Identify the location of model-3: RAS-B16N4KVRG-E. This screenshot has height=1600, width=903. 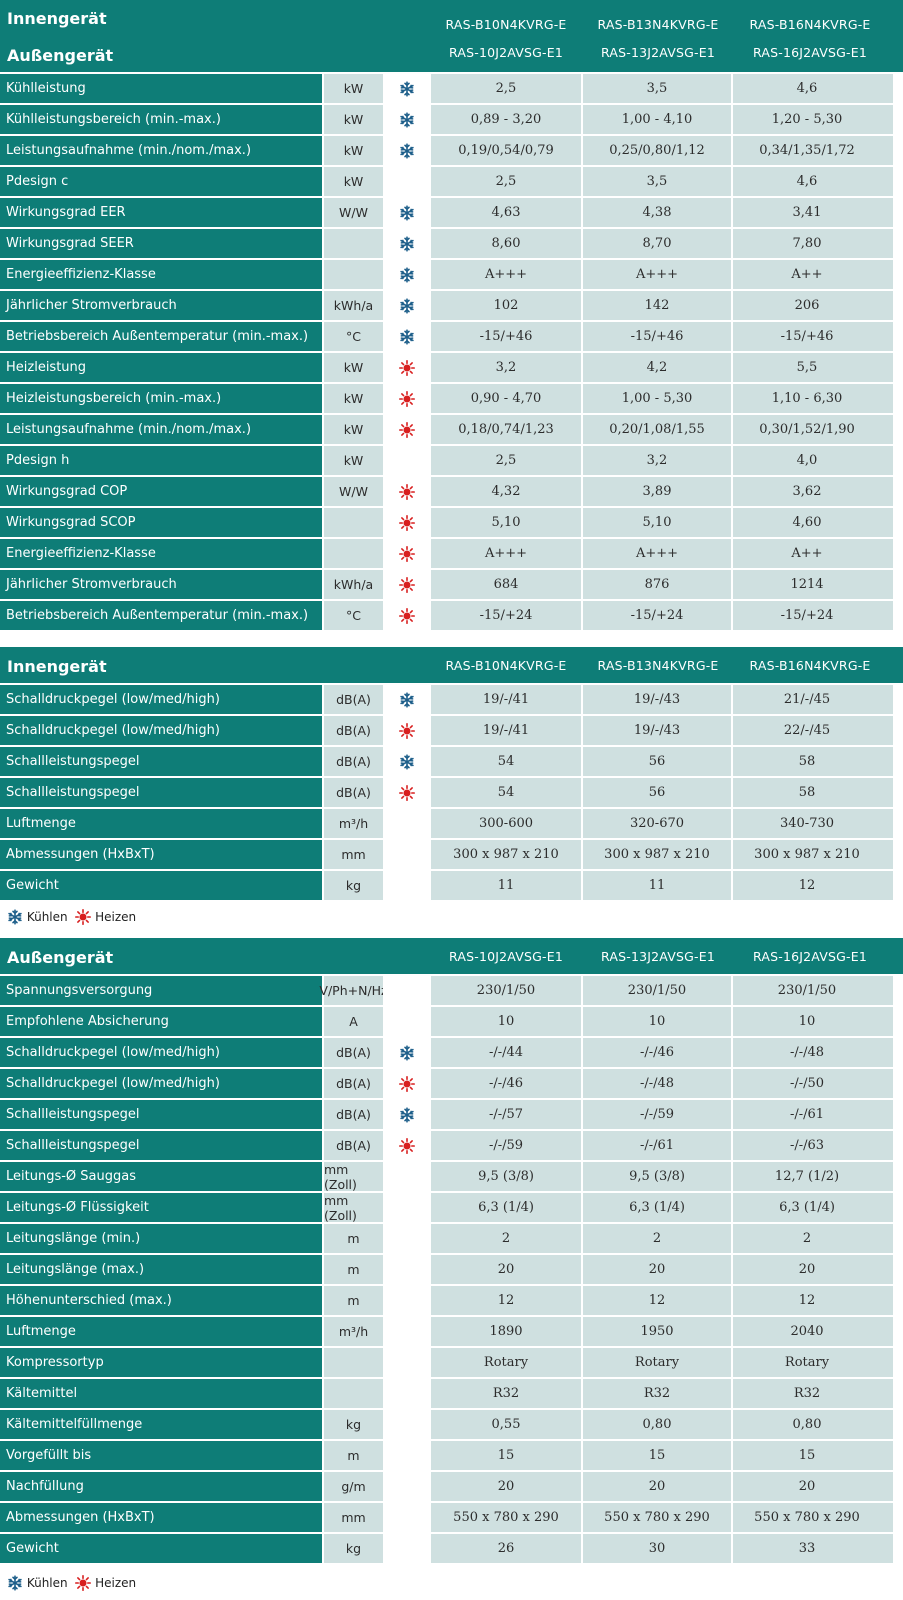
(810, 665).